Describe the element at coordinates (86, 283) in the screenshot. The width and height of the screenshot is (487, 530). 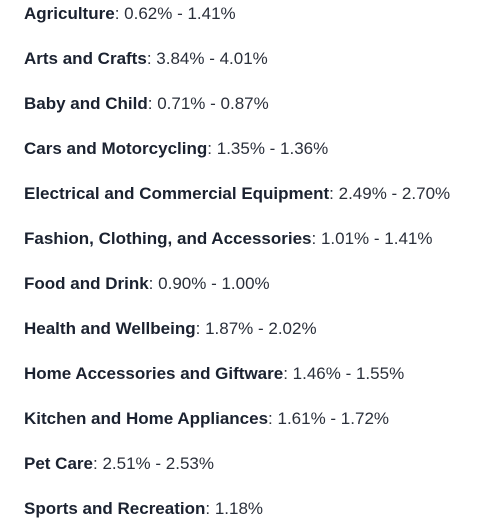
I see `category-name: Food and Drink` at that location.